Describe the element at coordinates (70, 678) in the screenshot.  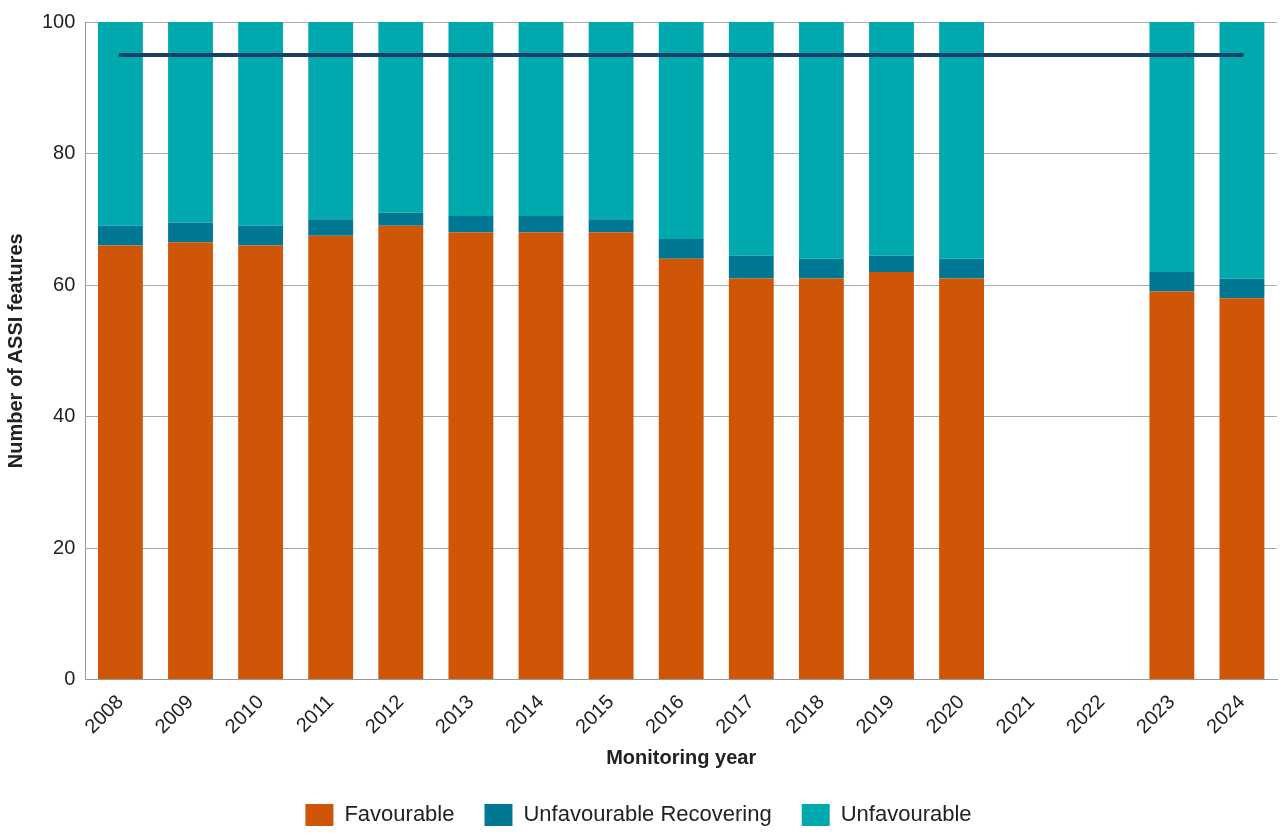
I see `y-tick-label: 0` at that location.